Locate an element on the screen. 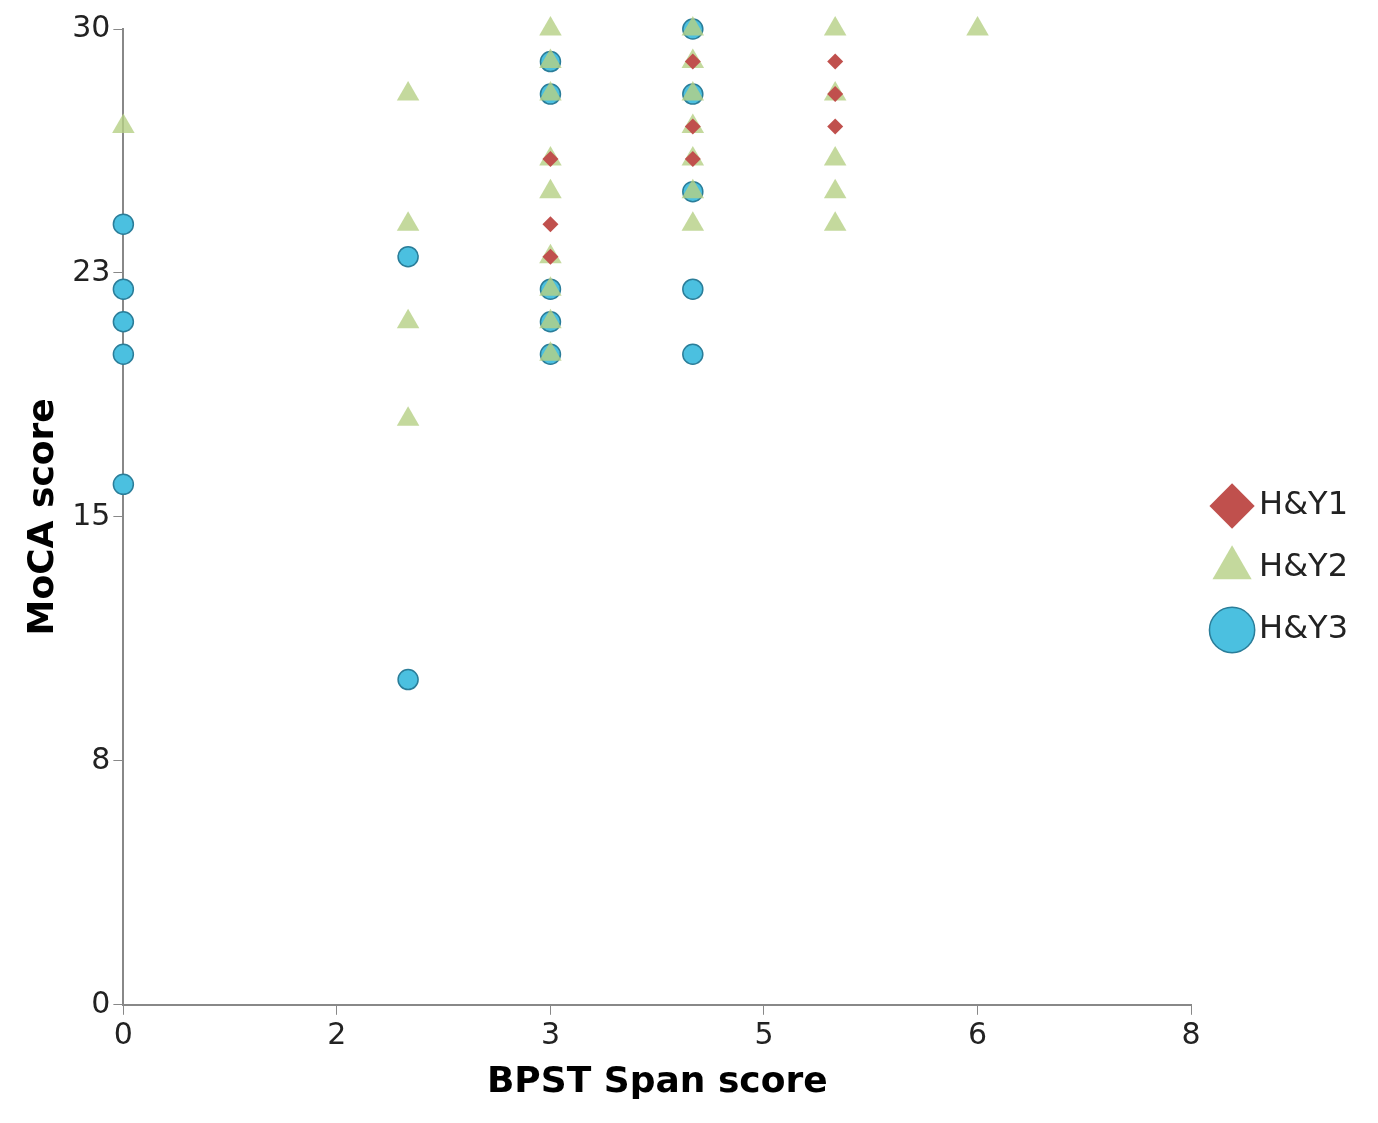 The width and height of the screenshot is (1378, 1123). y-tick-label: 8 is located at coordinates (101, 758).